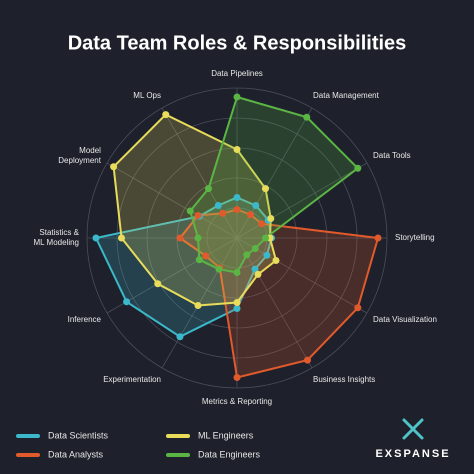 The image size is (474, 474). Describe the element at coordinates (412, 454) in the screenshot. I see `brand-logo: EXSPANSE` at that location.